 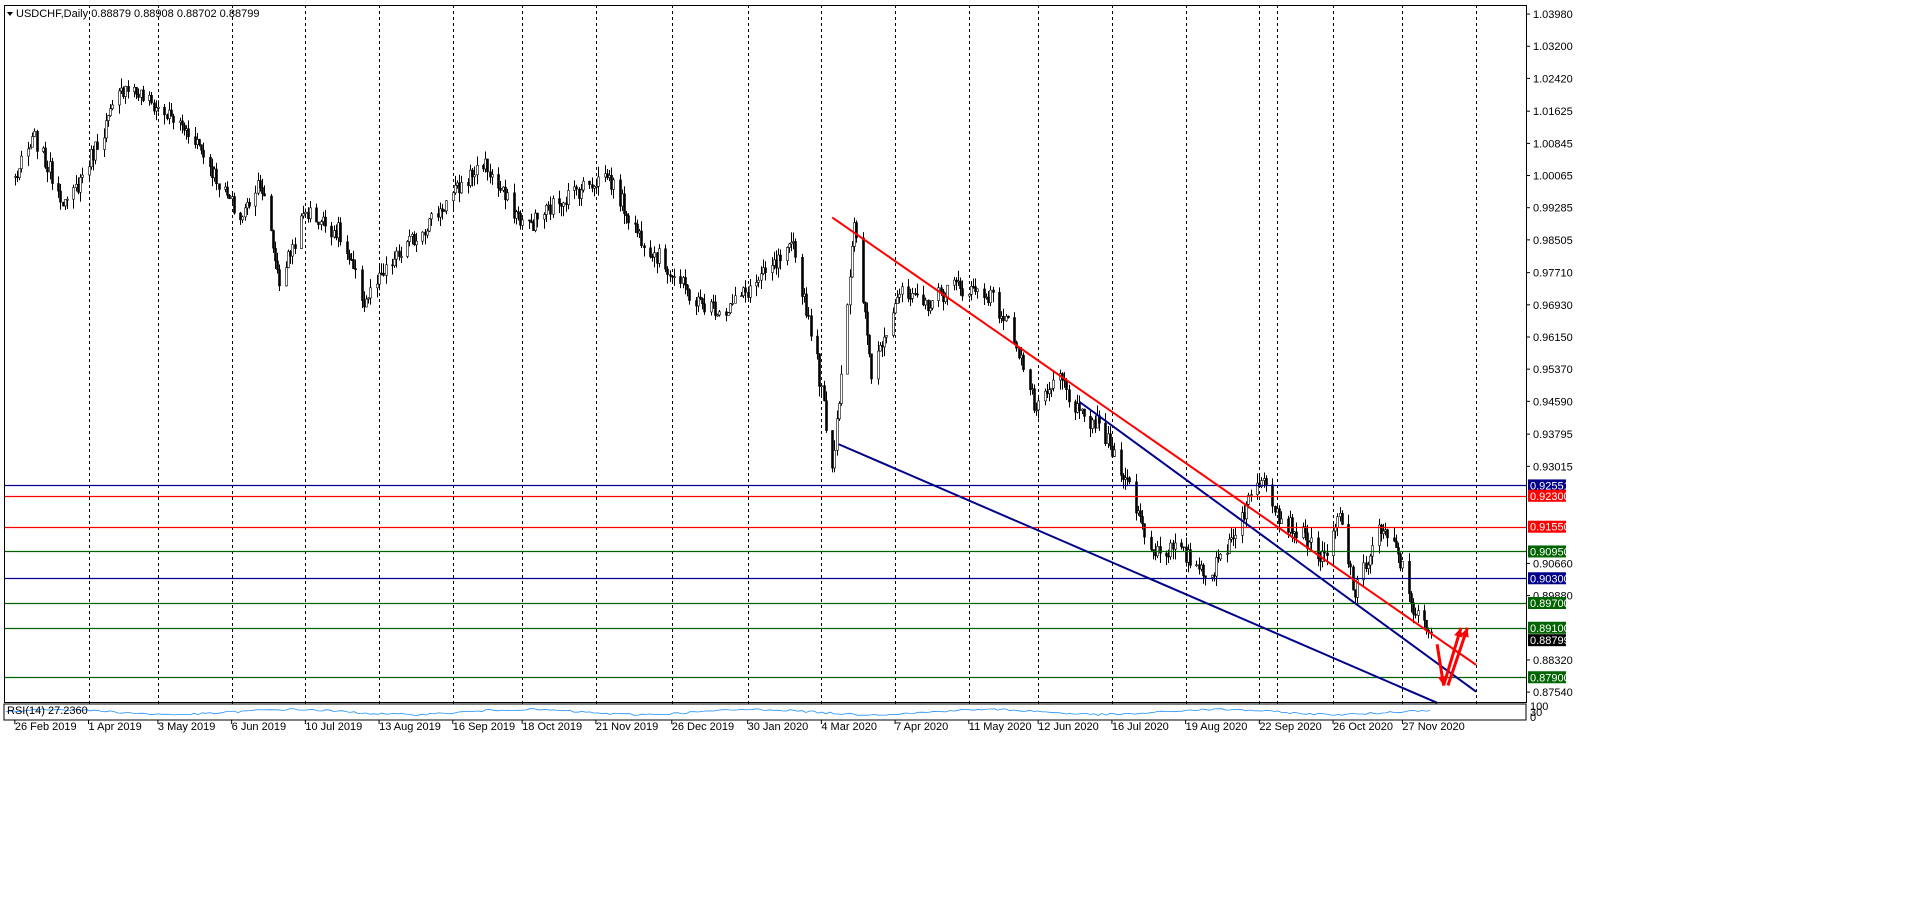 I want to click on y-tick-label: 0.94590, so click(x=1553, y=402).